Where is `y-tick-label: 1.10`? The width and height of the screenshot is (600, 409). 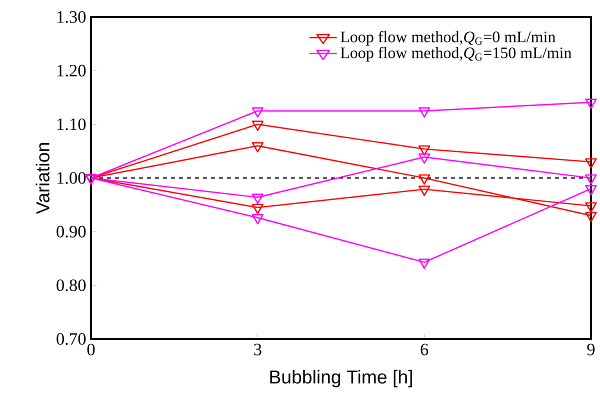
y-tick-label: 1.10 is located at coordinates (71, 124).